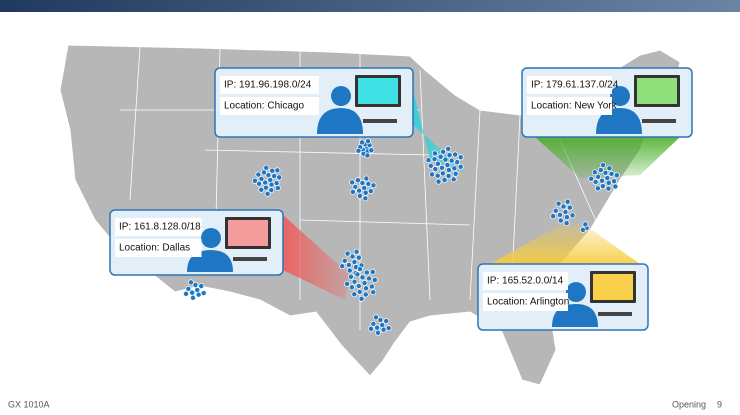 This screenshot has width=740, height=415. I want to click on ip-label: IP: 191.96.198.0/24, so click(268, 85).